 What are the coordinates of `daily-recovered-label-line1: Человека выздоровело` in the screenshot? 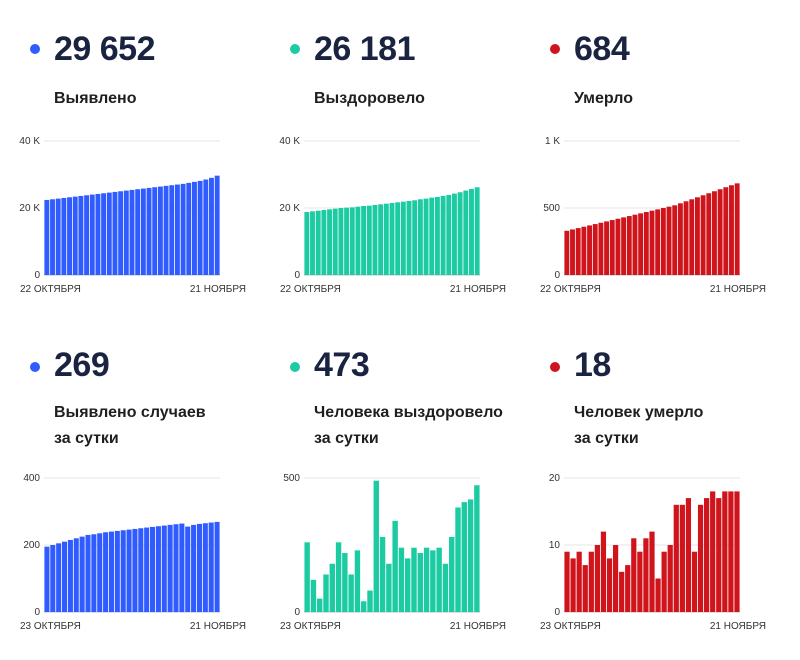 It's located at (408, 412).